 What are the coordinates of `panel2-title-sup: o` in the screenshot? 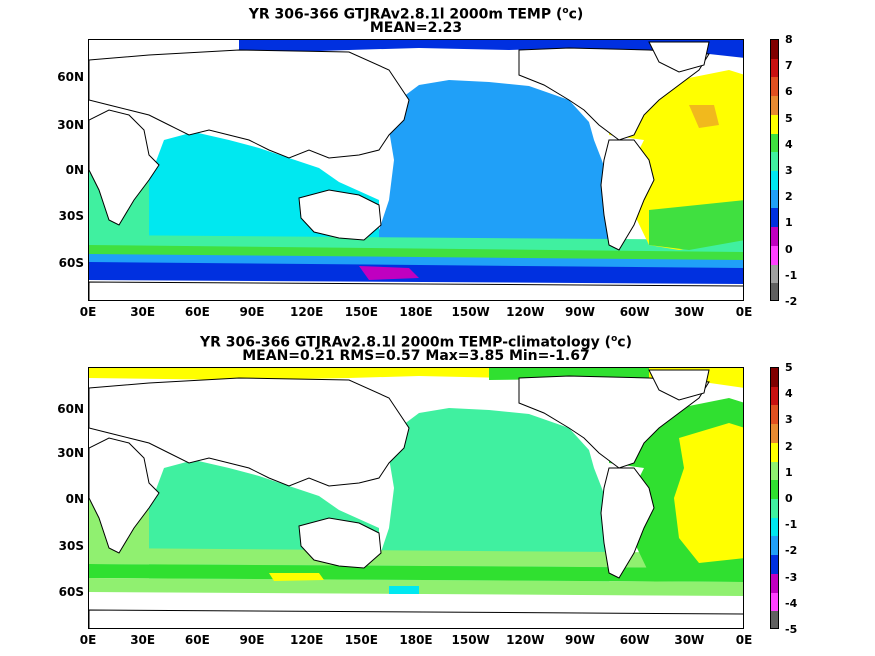 It's located at (614, 339).